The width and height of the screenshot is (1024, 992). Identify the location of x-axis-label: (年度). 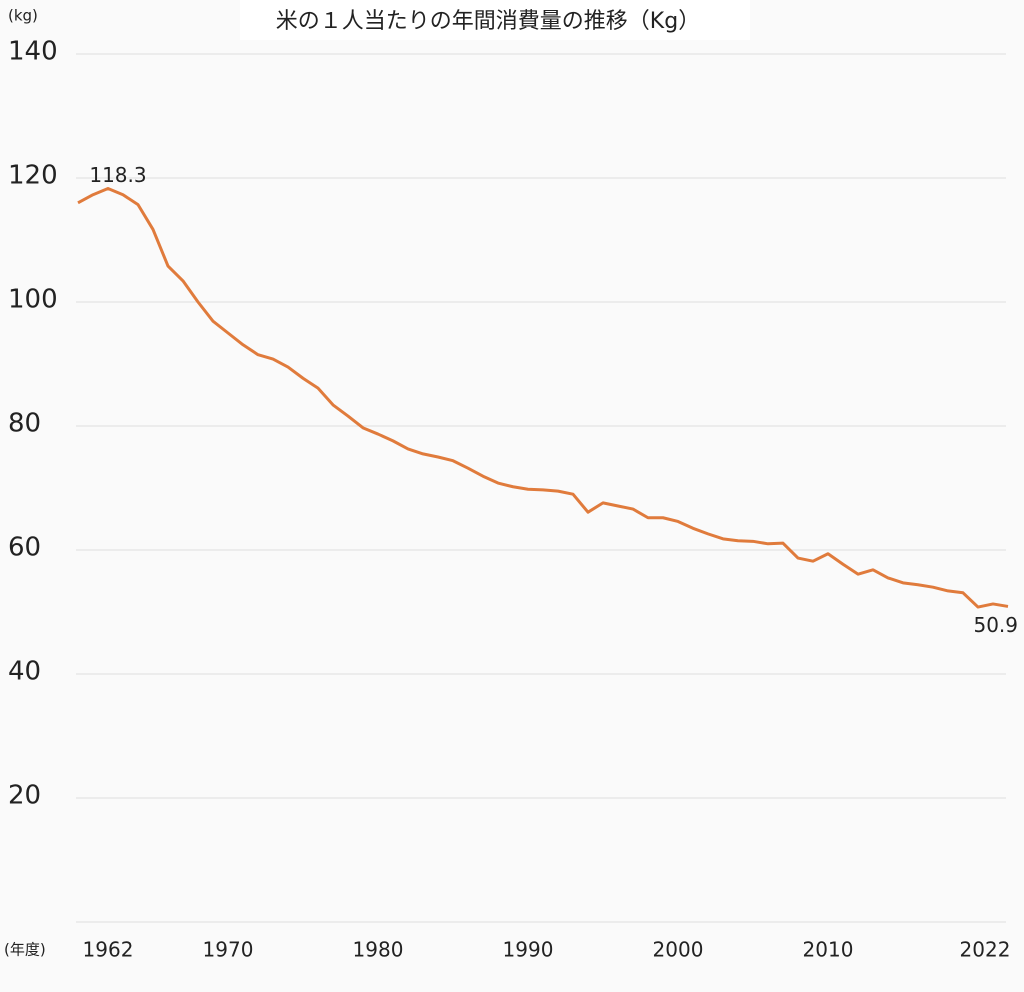
(25, 950).